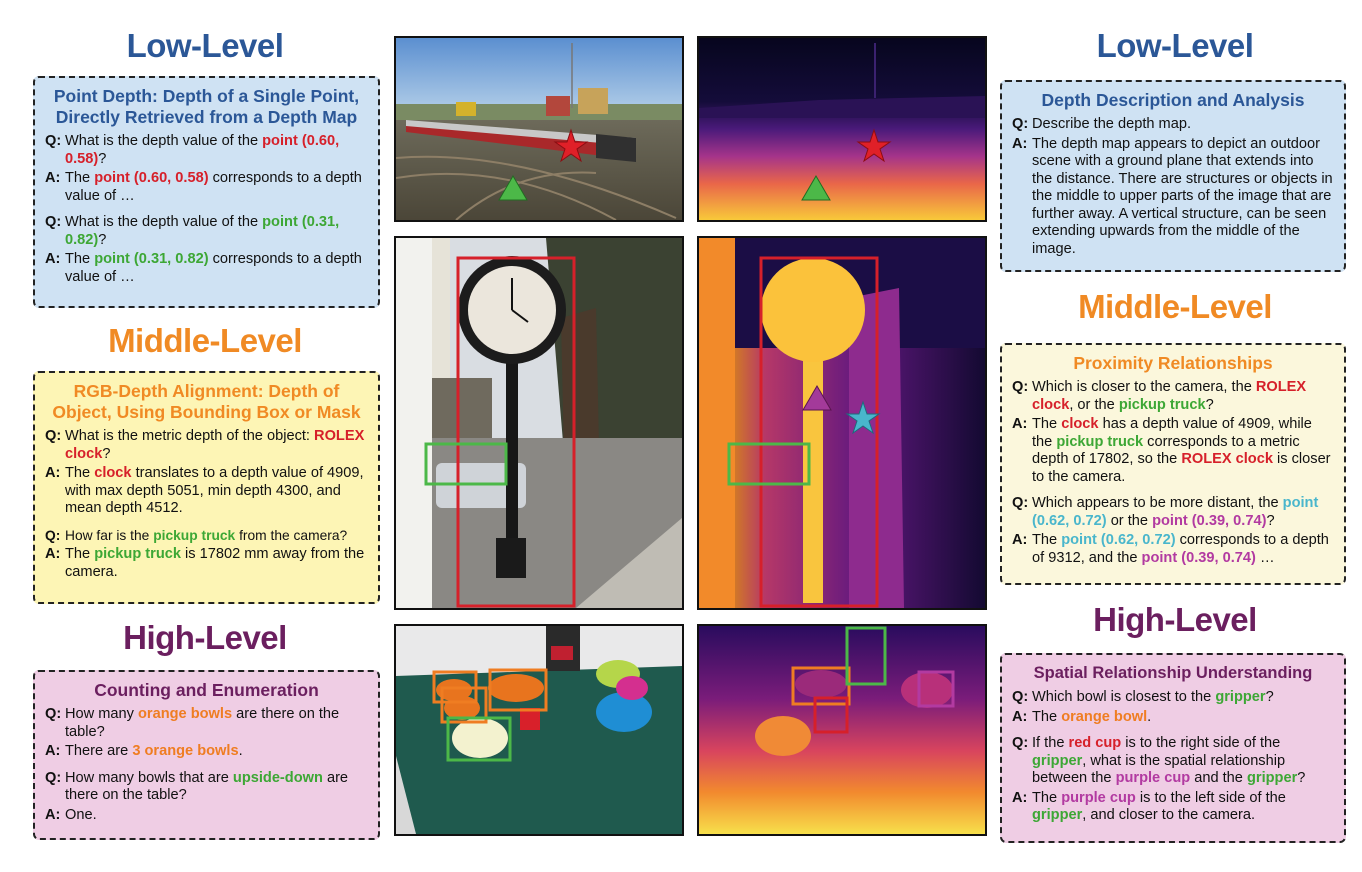  Describe the element at coordinates (1094, 404) in the screenshot. I see `q-text: , or the` at that location.